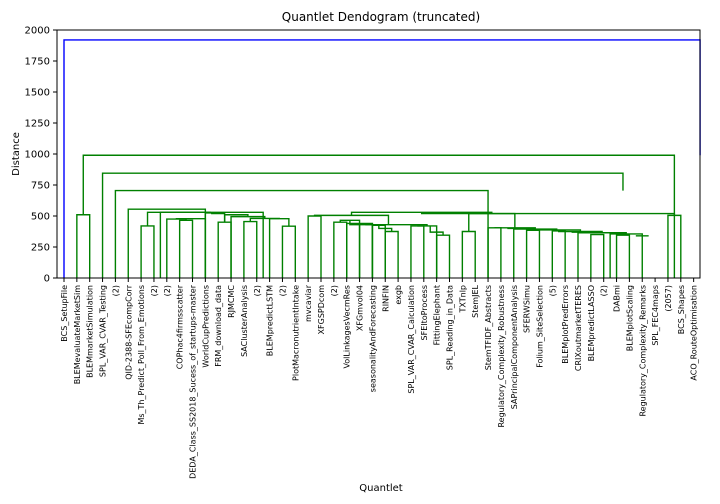 The width and height of the screenshot is (720, 504). I want to click on leaf-label: StemTFIDF_Abstracts, so click(488, 327).